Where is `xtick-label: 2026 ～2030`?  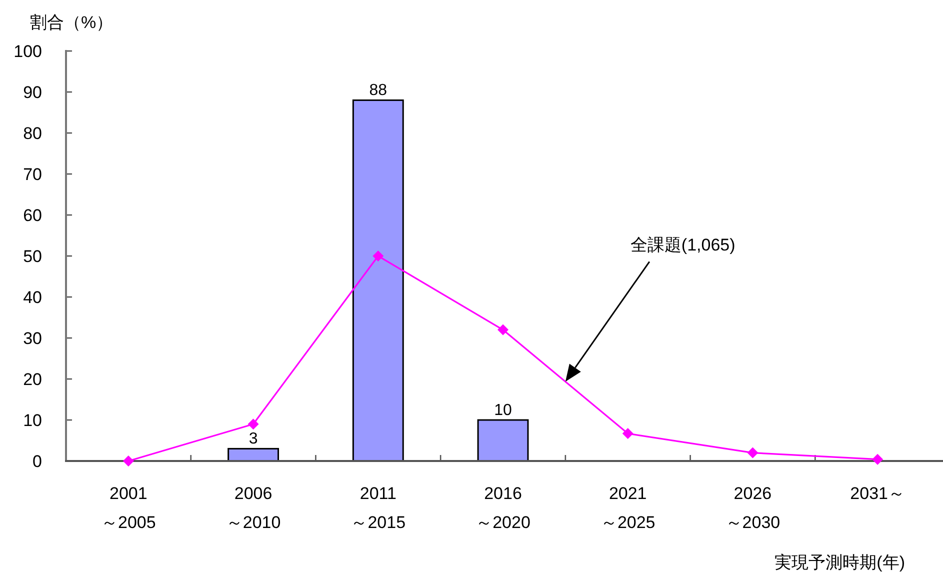
xtick-label: 2026 ～2030 is located at coordinates (752, 508).